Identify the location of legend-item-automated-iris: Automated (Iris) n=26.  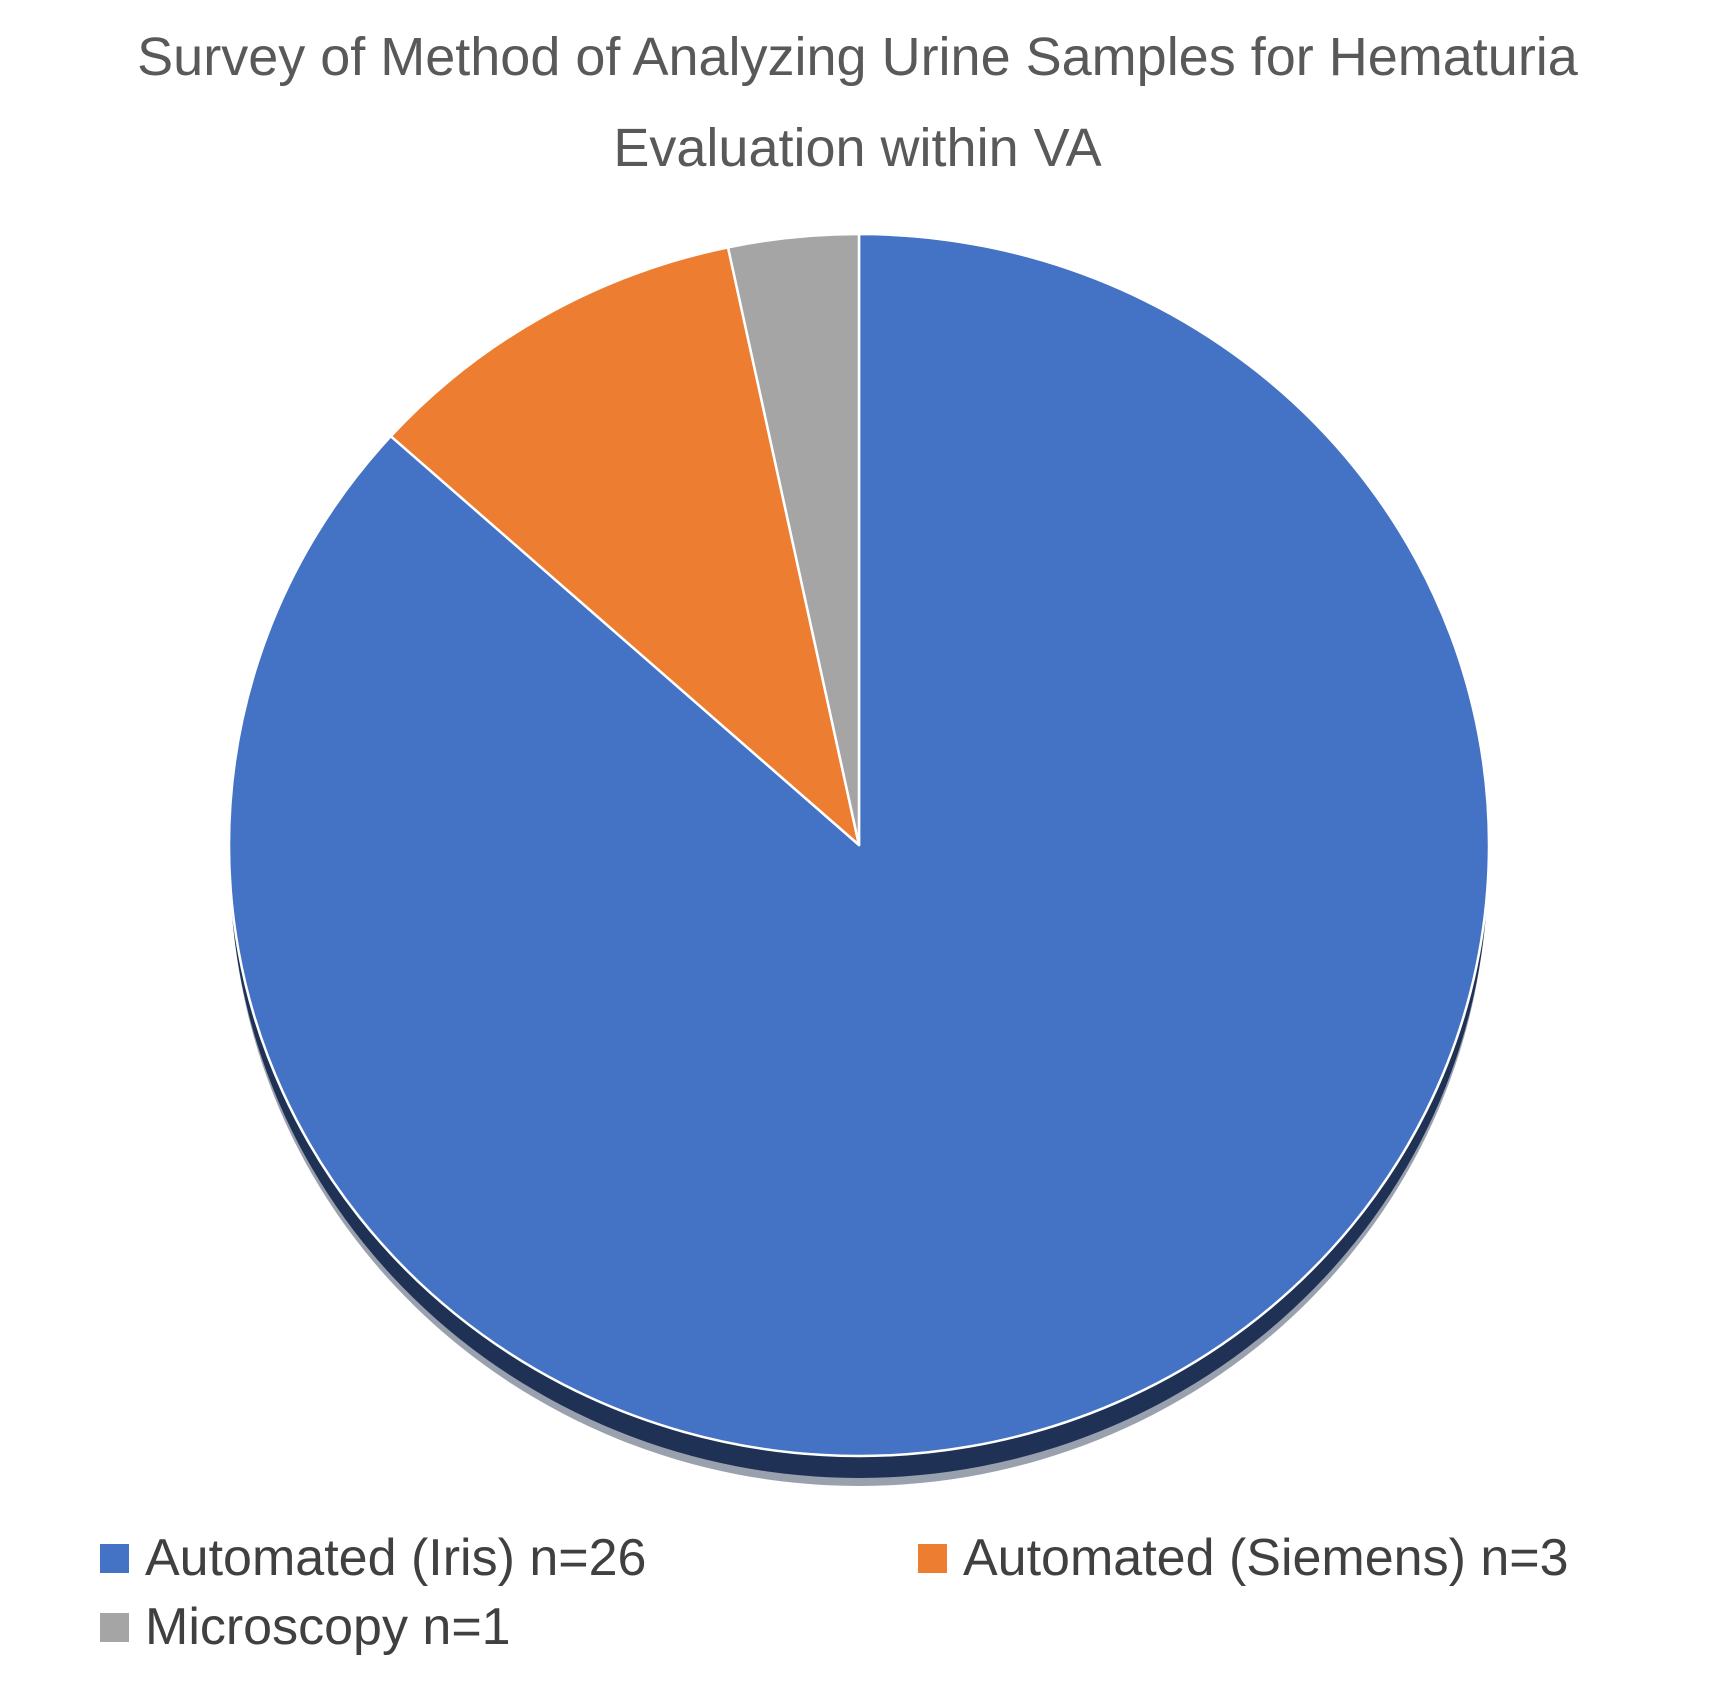
(373, 1558).